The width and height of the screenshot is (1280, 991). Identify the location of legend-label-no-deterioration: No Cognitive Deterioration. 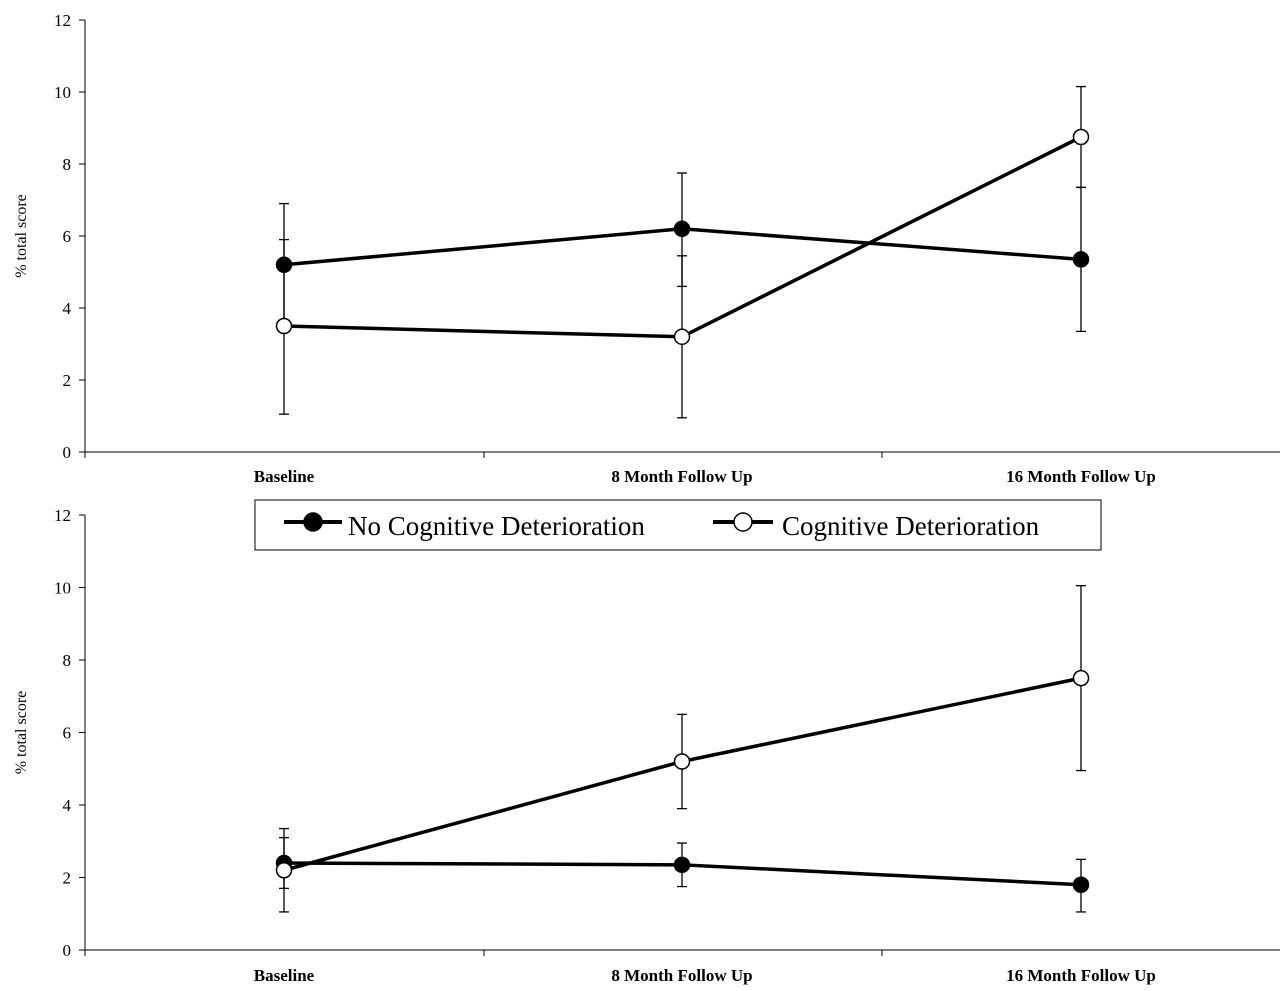
(496, 526).